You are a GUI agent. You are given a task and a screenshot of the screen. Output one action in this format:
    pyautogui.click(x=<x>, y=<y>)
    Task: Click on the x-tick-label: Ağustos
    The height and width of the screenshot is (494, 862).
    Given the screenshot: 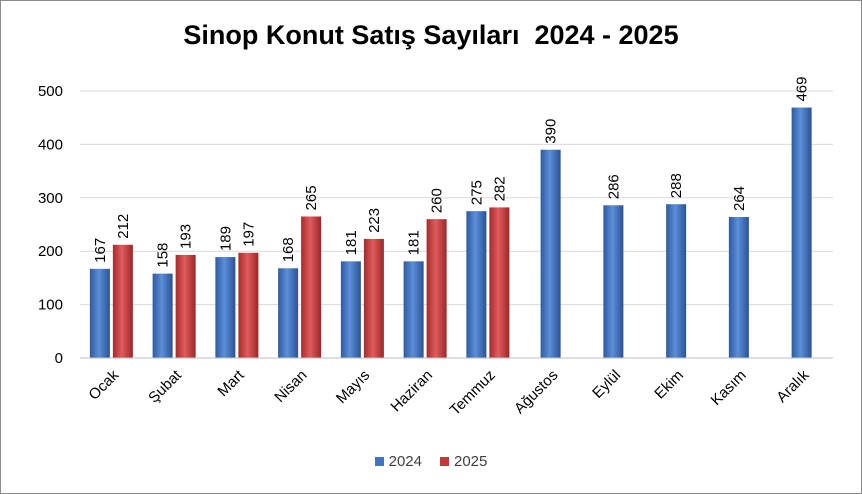 What is the action you would take?
    pyautogui.click(x=536, y=392)
    